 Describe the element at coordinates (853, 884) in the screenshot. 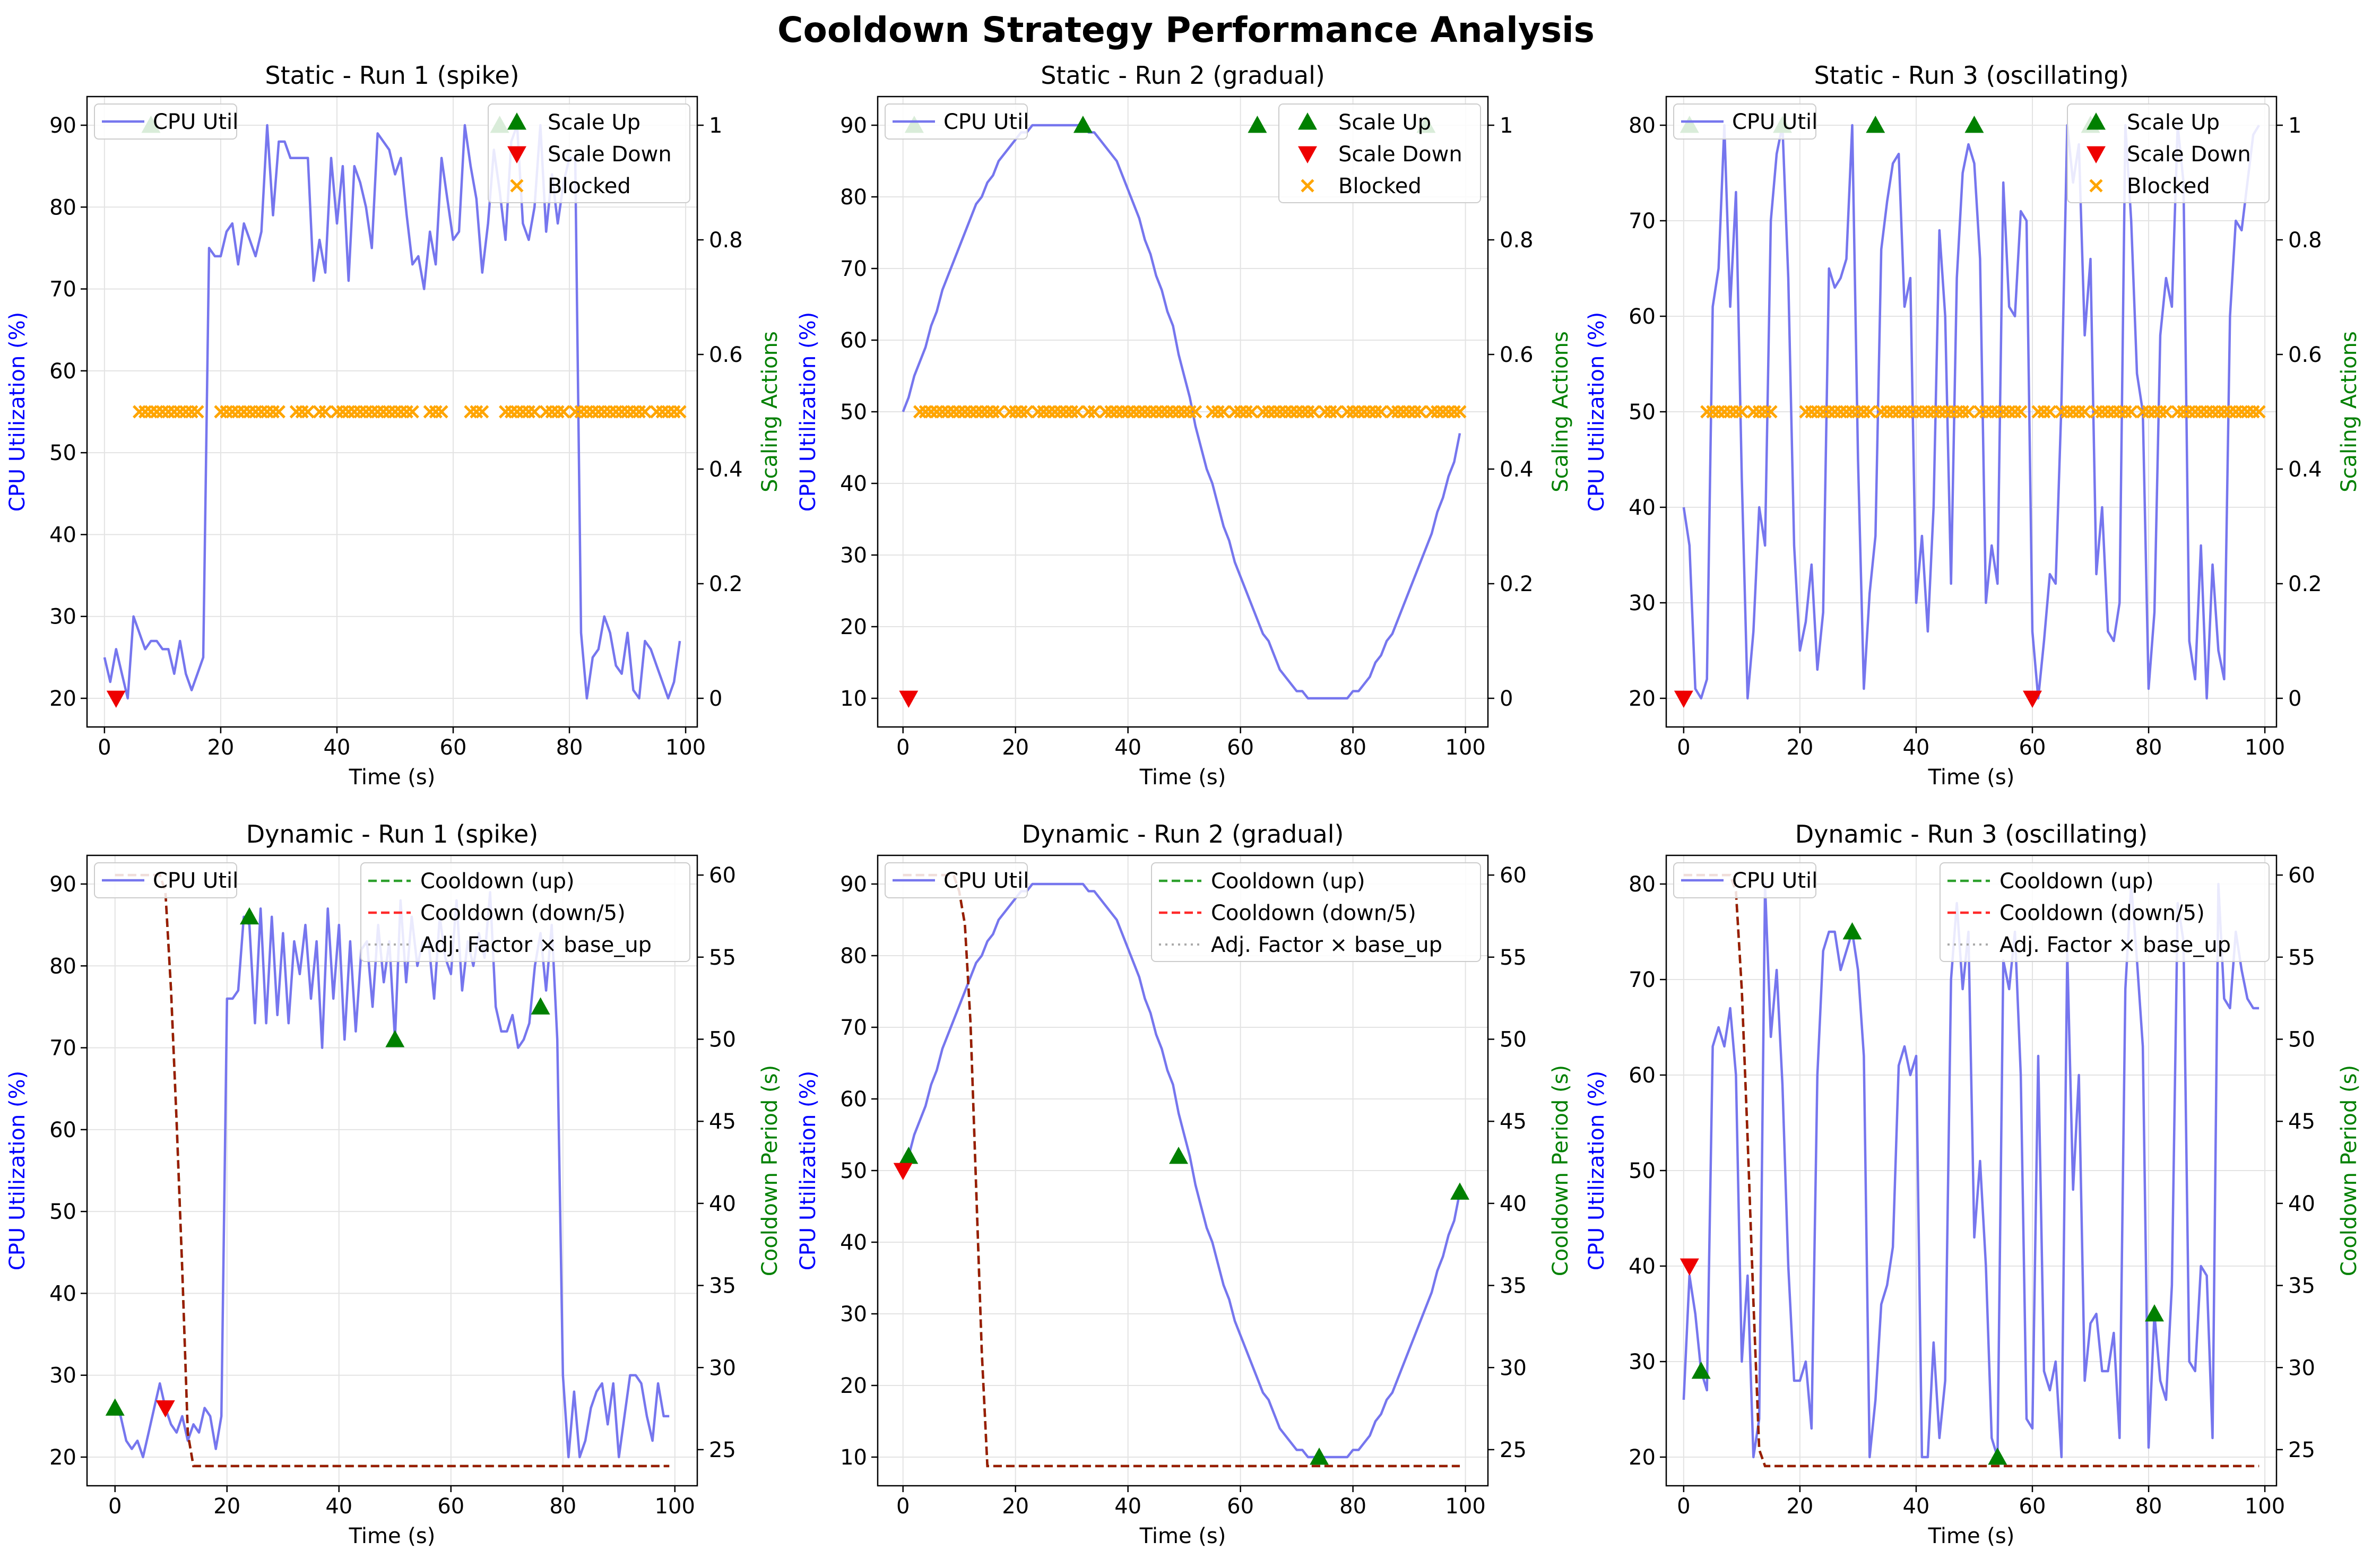

I see `y-tick-label: 90` at that location.